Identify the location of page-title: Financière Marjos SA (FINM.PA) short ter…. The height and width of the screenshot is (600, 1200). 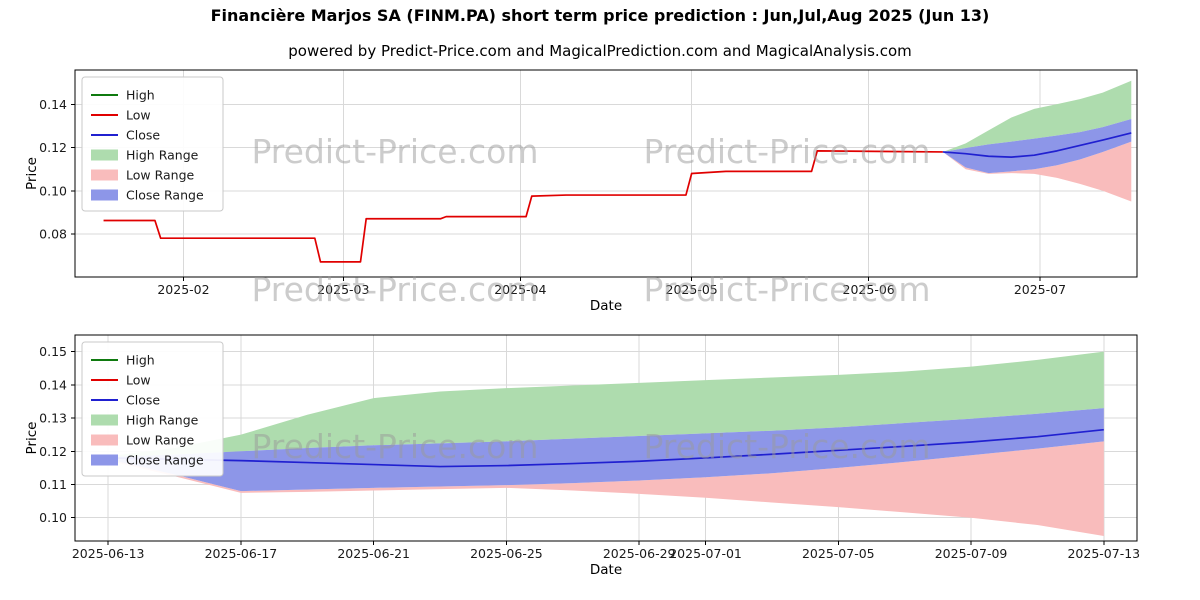
(600, 15).